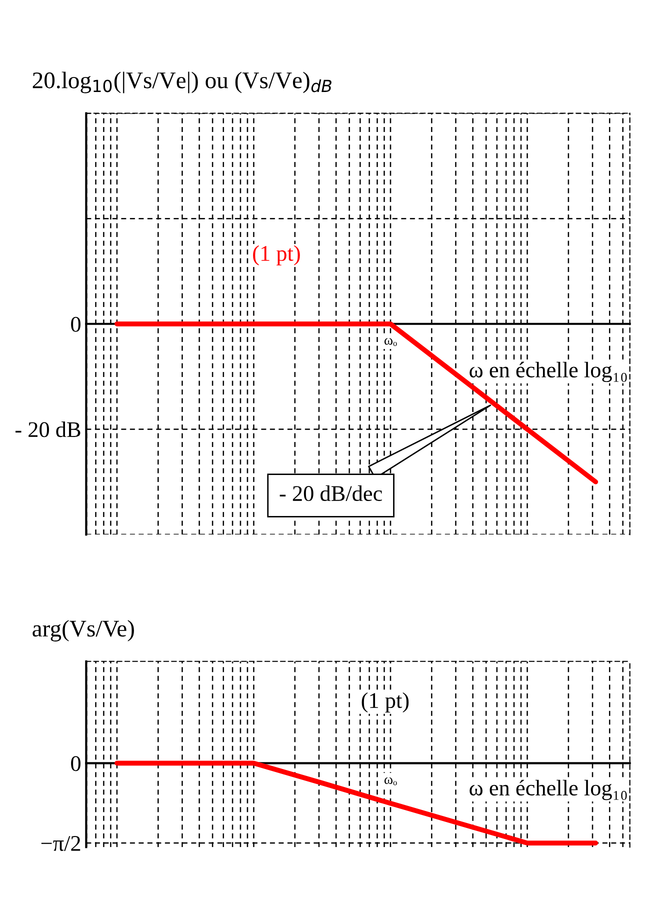  What do you see at coordinates (331, 493) in the screenshot?
I see `annotation: - 20 dB/dec` at bounding box center [331, 493].